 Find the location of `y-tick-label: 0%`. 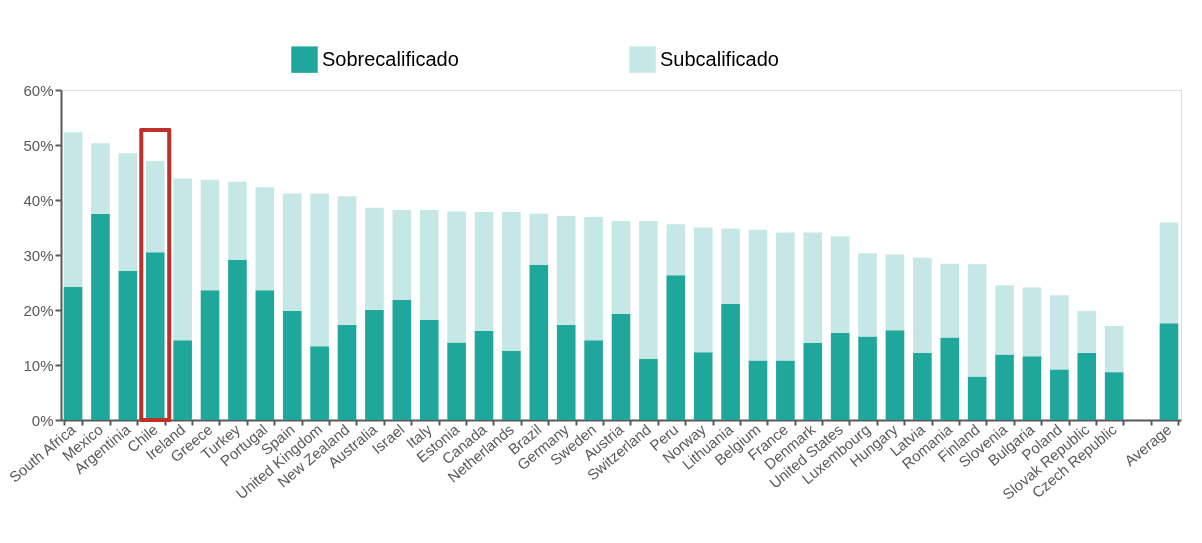

y-tick-label: 0% is located at coordinates (42, 420).